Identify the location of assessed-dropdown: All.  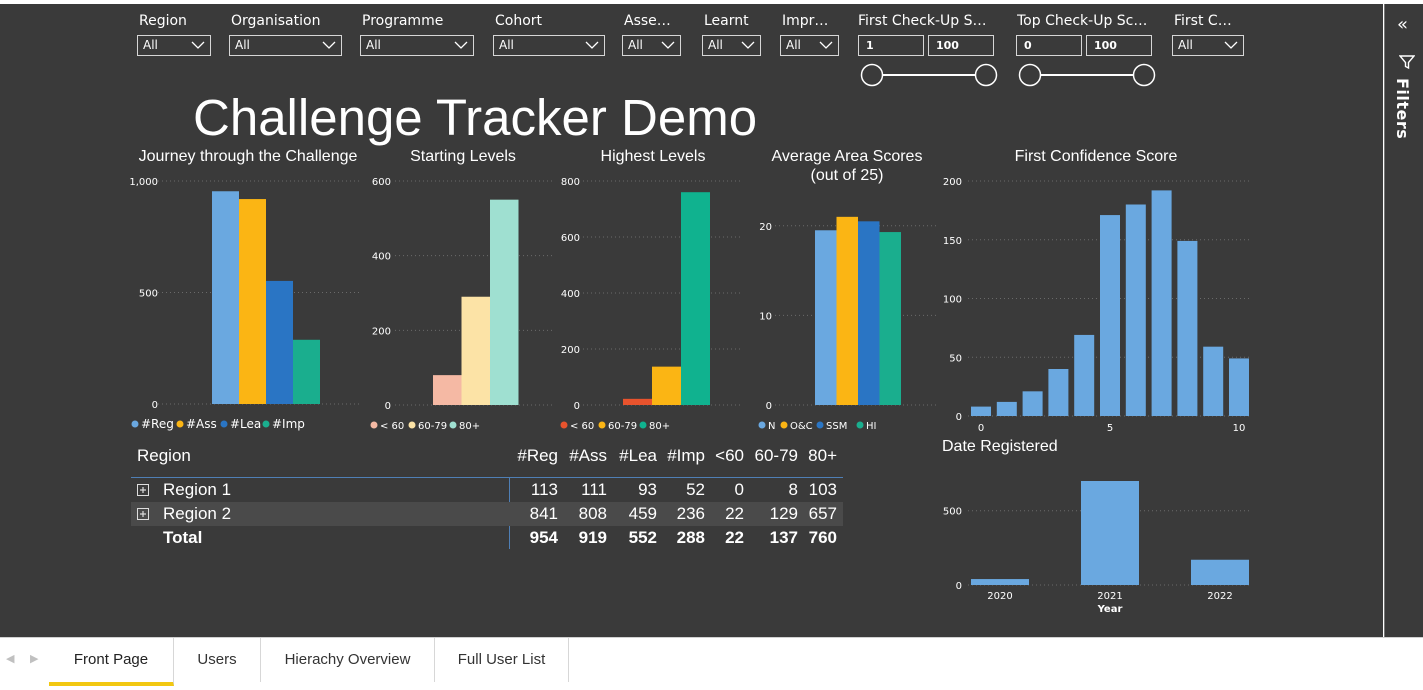
(651, 45).